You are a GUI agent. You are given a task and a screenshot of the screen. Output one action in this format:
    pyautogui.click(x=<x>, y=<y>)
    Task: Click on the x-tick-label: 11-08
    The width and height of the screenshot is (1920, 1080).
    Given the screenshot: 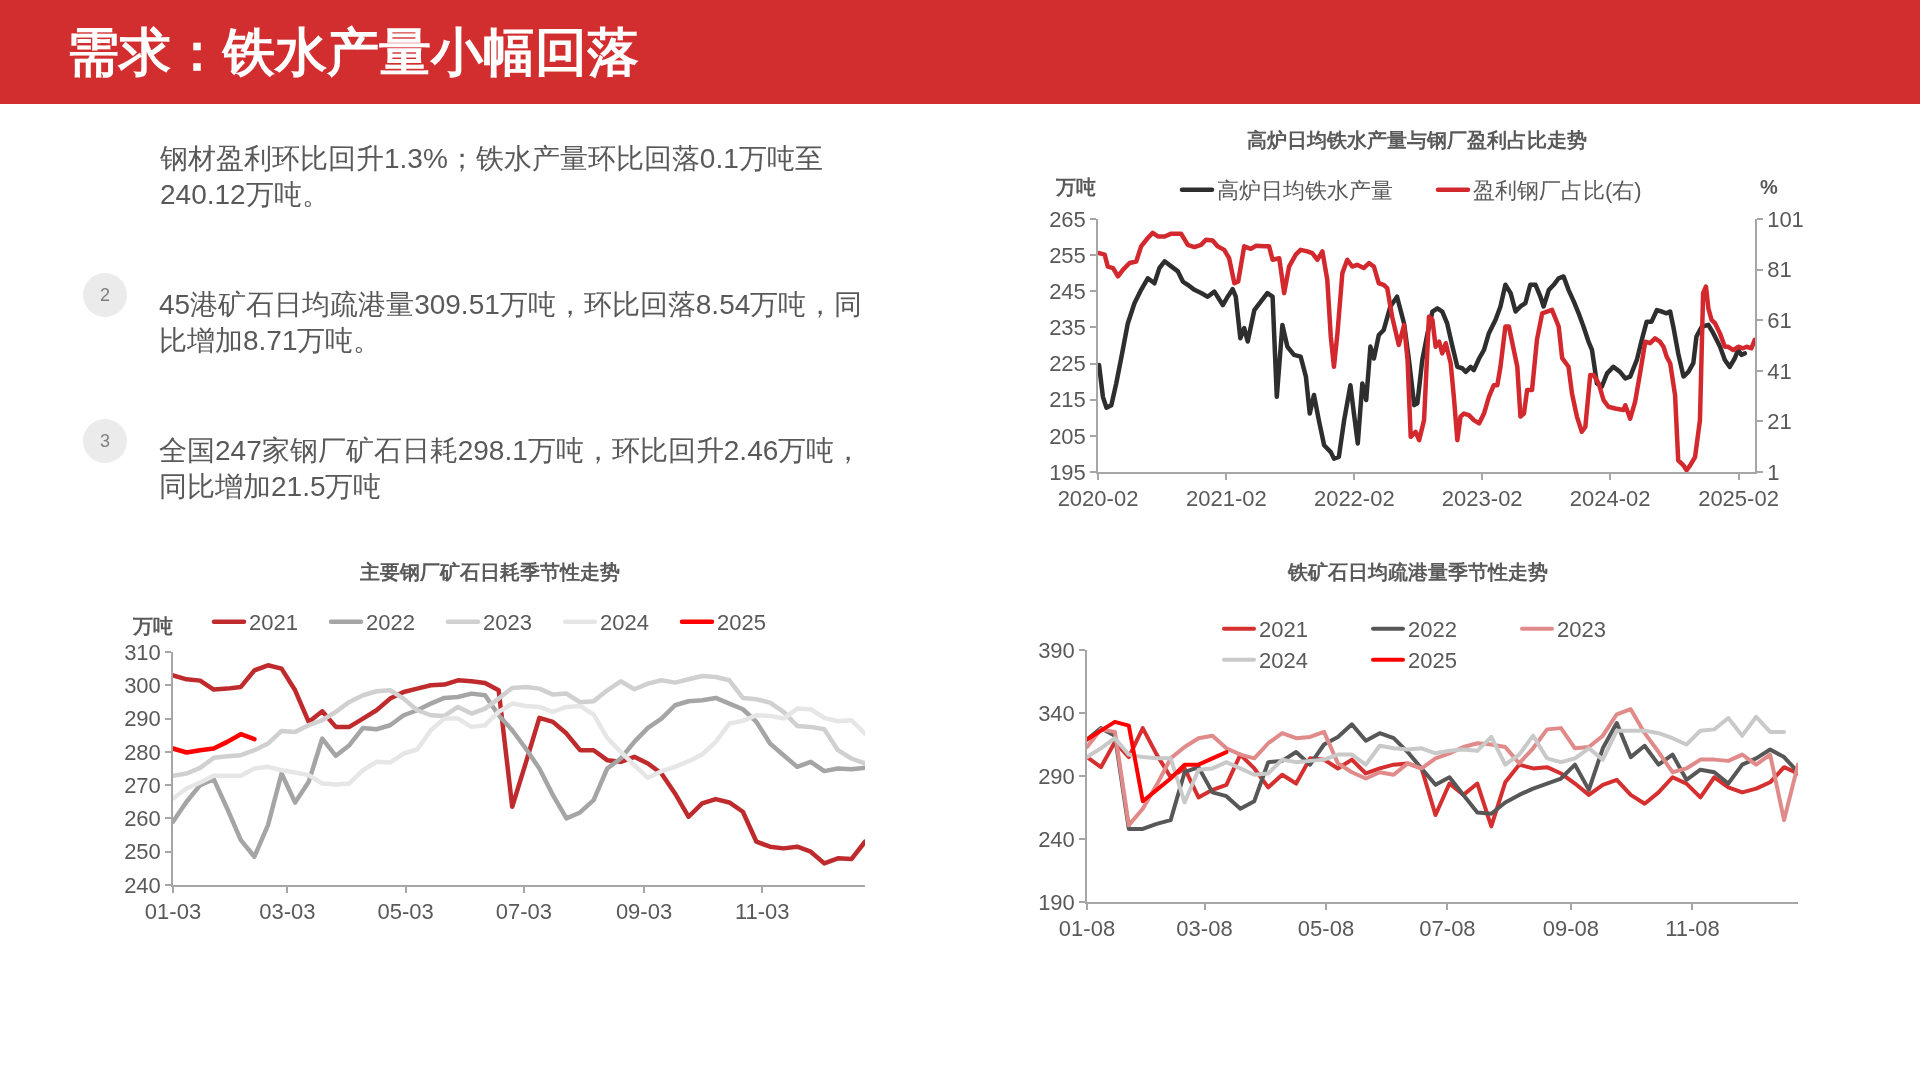 What is the action you would take?
    pyautogui.click(x=1692, y=929)
    